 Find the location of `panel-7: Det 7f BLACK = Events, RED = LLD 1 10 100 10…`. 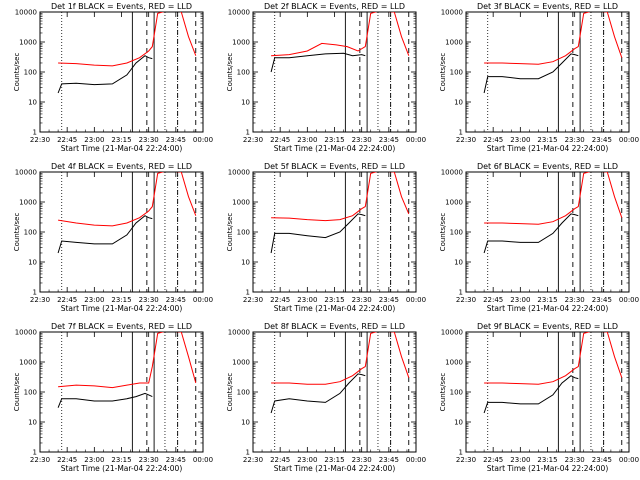

panel-7: Det 7f BLACK = Events, RED = LLD 1 10 100 10… is located at coordinates (113, 397).